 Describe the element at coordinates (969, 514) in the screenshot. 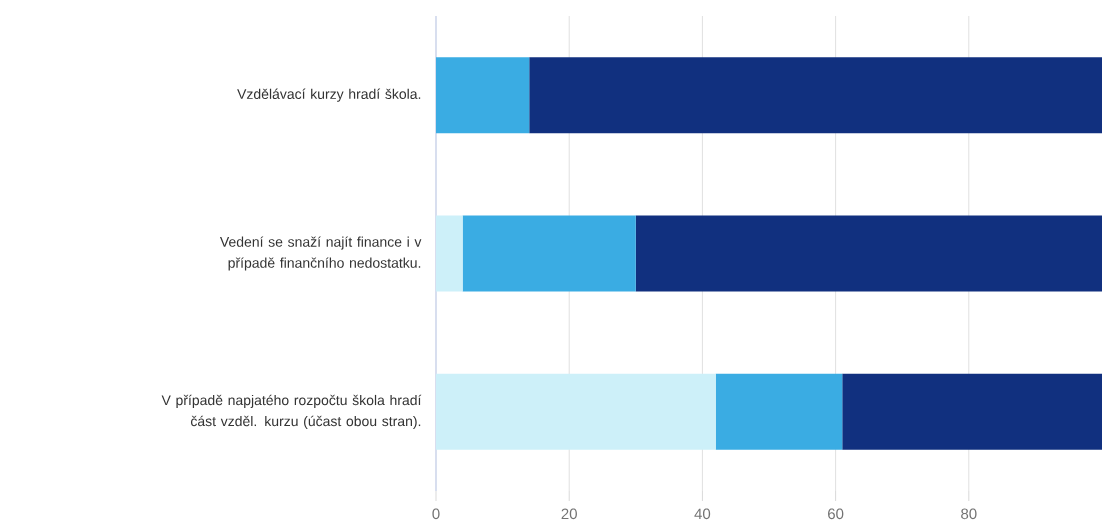

I see `x-tick-label: 80` at that location.